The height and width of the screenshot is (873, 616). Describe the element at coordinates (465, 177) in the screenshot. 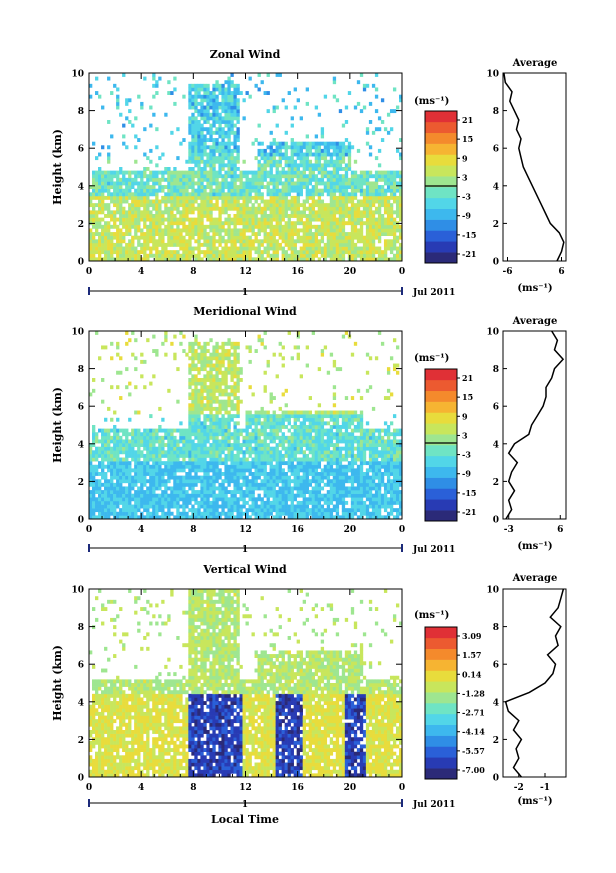

I see `colorbar-tick-label: 3` at that location.